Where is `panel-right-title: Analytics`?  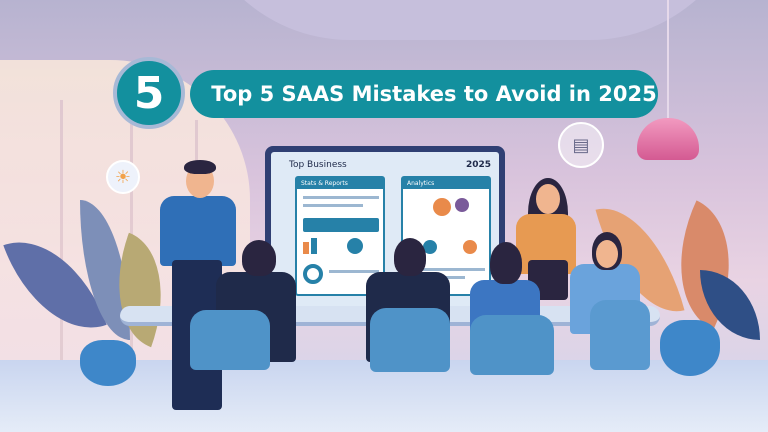
panel-right-title: Analytics is located at coordinates (446, 183).